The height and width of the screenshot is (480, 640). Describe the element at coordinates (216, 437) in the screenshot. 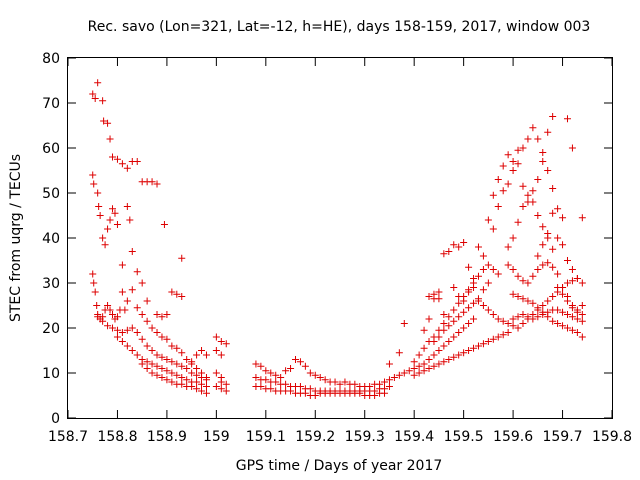

I see `x-tick-label: 159` at that location.